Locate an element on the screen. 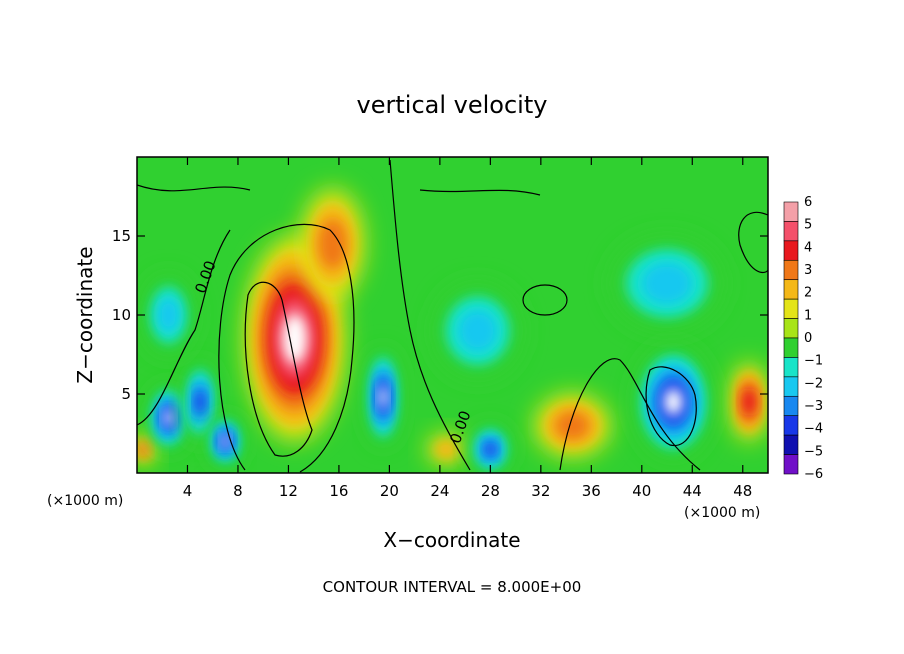 The width and height of the screenshot is (904, 654). colorbar-label-1: 1 is located at coordinates (808, 315).